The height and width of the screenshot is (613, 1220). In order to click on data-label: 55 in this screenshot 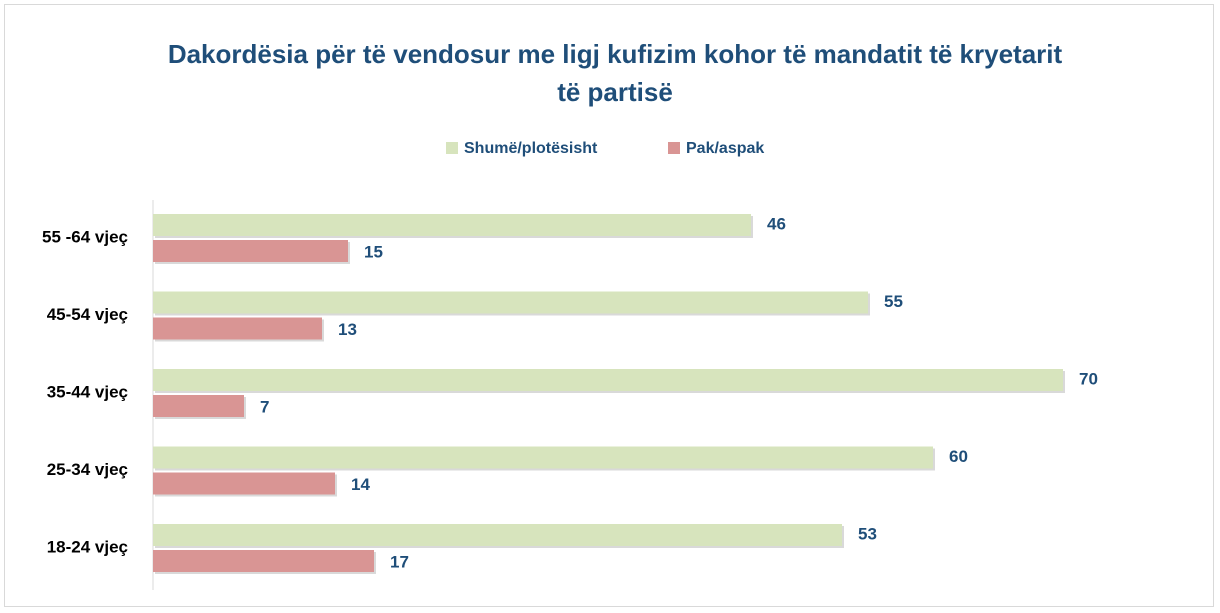, I will do `click(893, 301)`.